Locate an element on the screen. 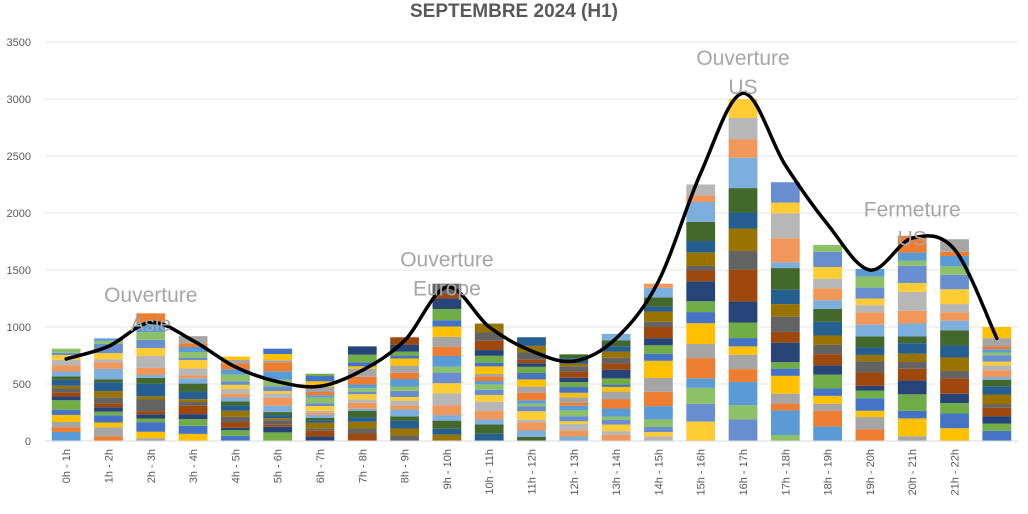 This screenshot has height=514, width=1028. annotation-label: US is located at coordinates (912, 238).